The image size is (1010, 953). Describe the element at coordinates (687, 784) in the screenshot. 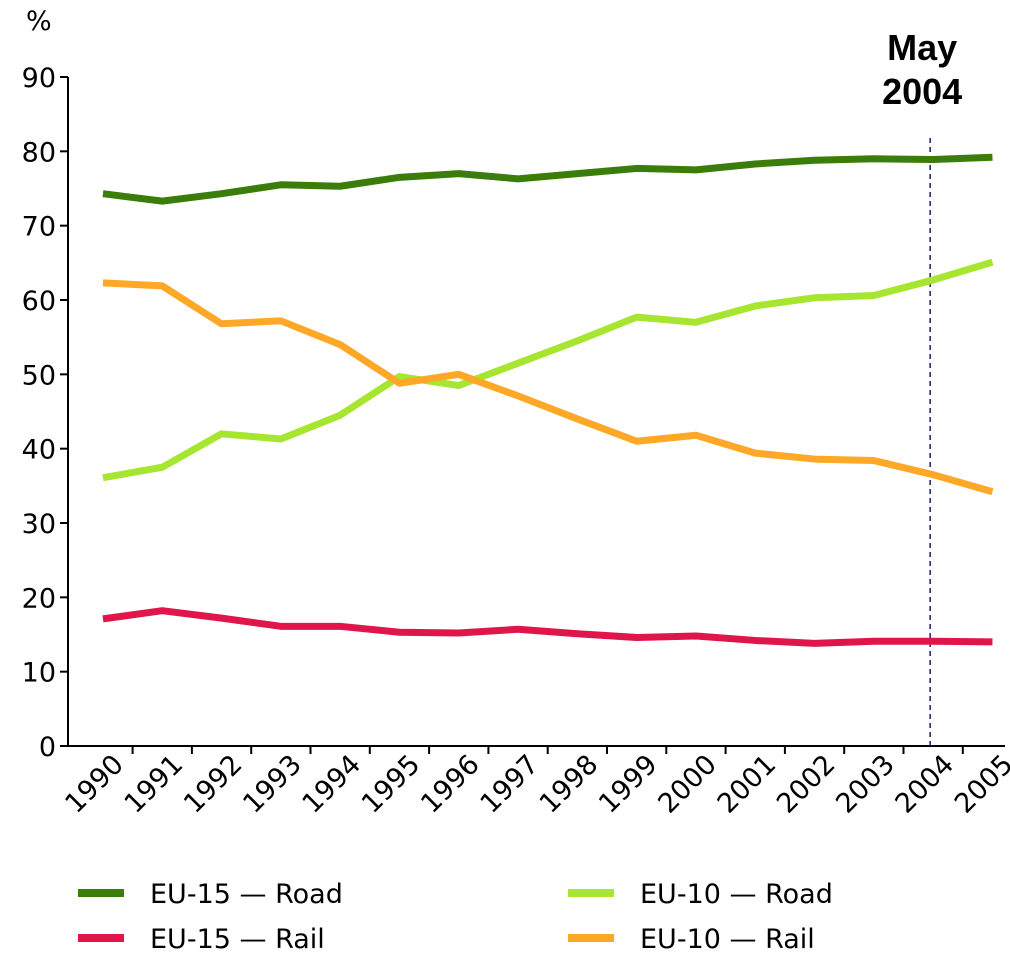

I see `x-tick-label: 2000` at that location.